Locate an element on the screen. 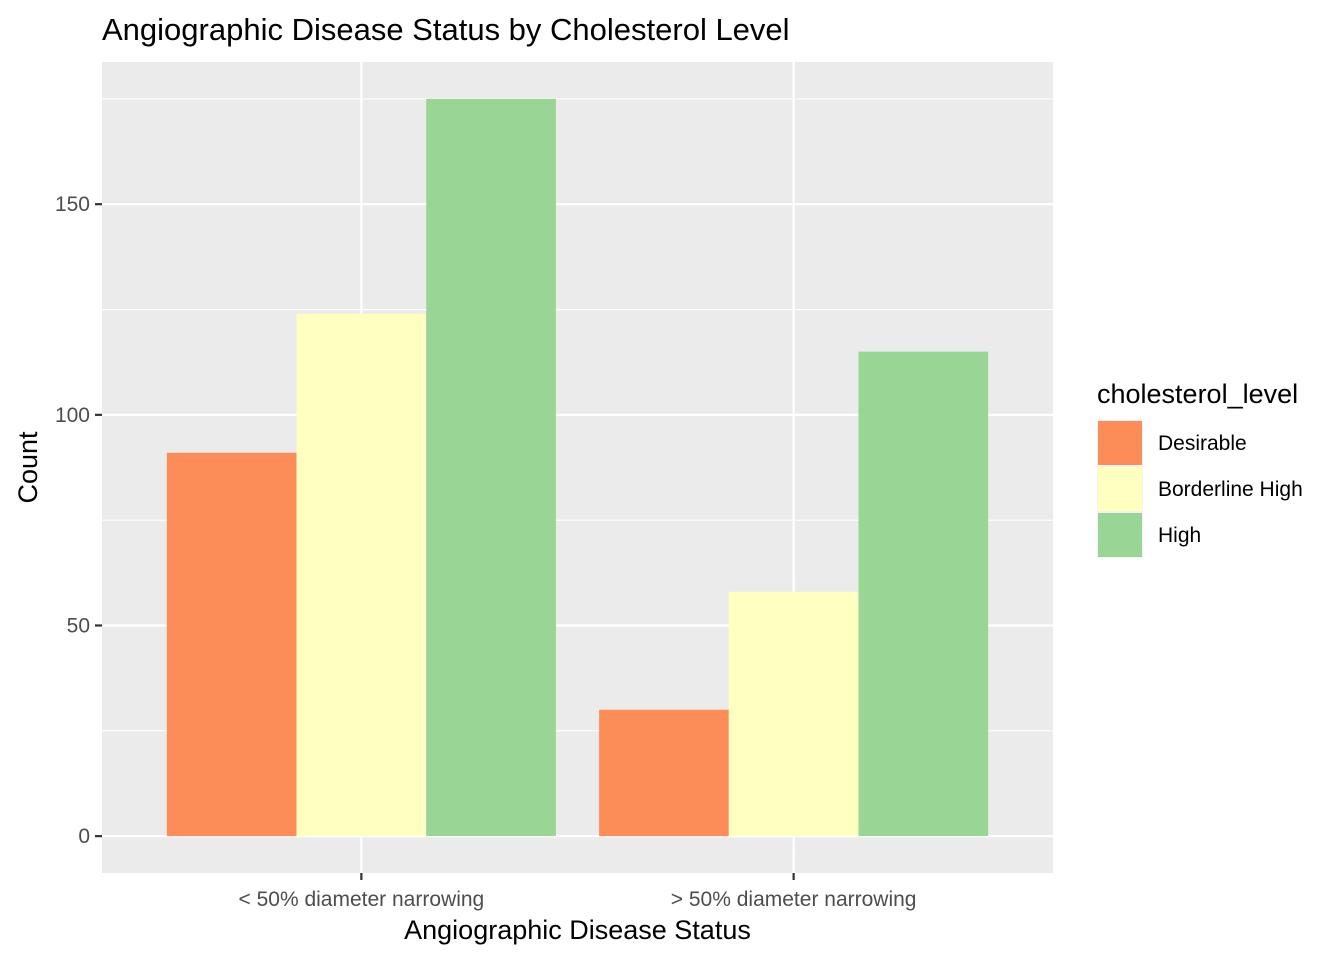  x-tick-label: < 50% diameter narrowing is located at coordinates (362, 899).